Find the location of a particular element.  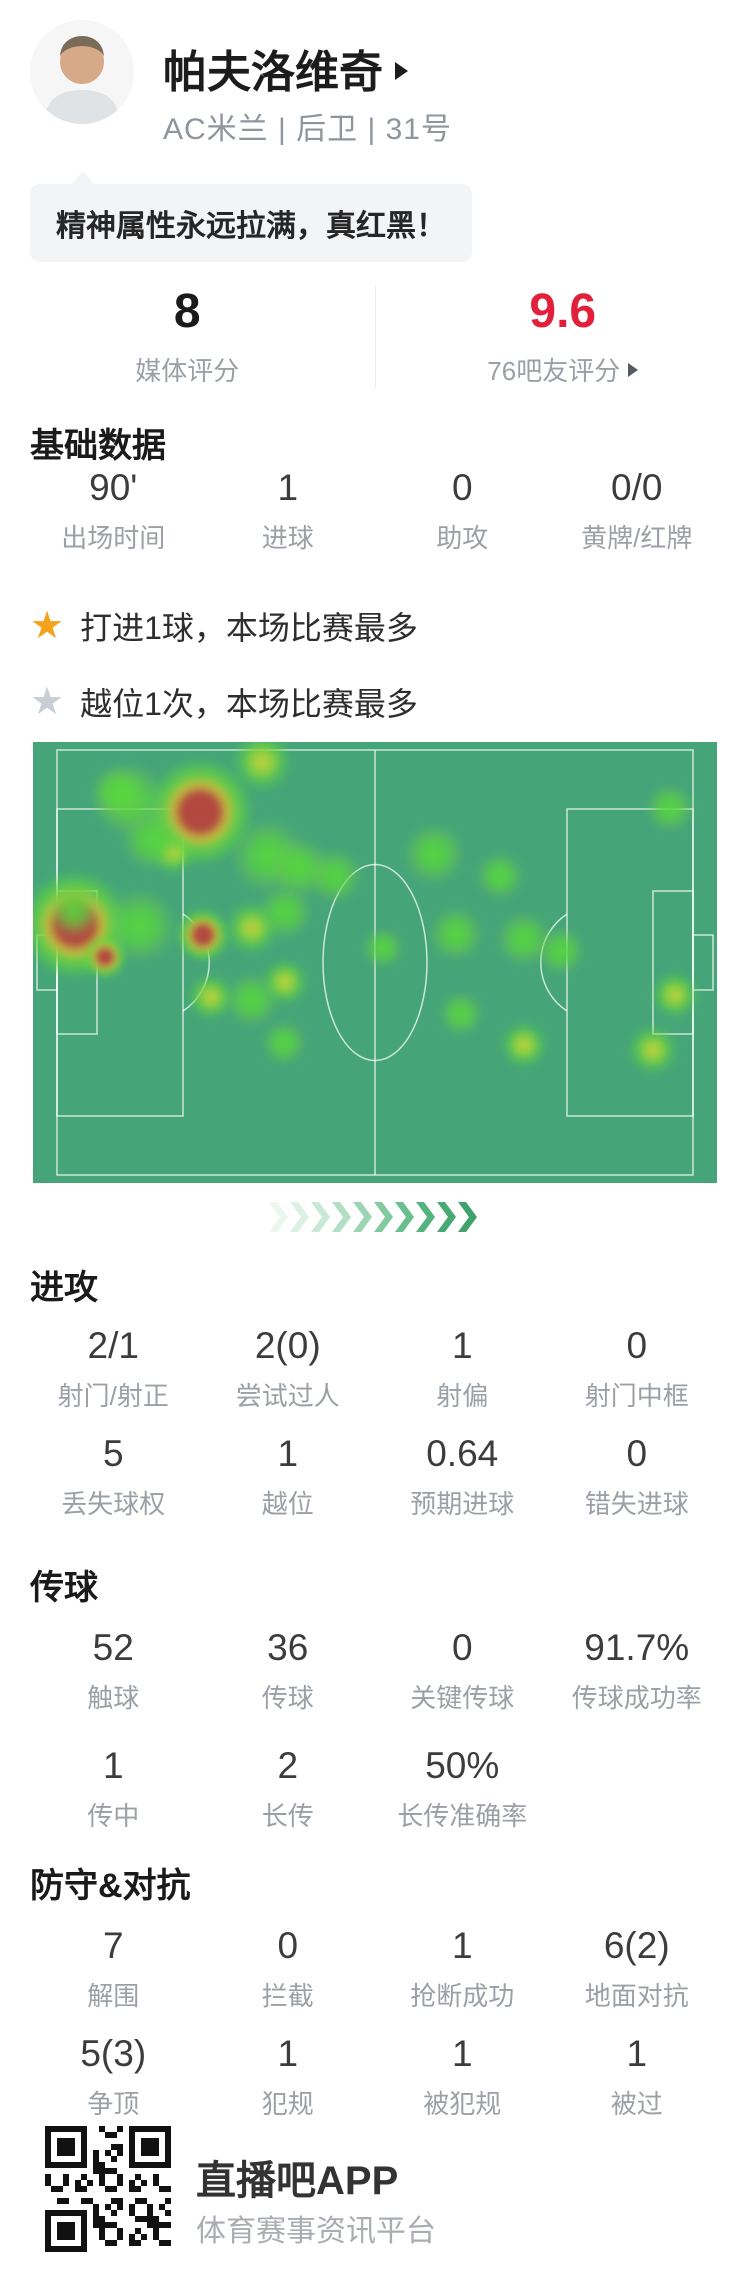

stat-woodwork: 0 射门中框 is located at coordinates (636, 1368).